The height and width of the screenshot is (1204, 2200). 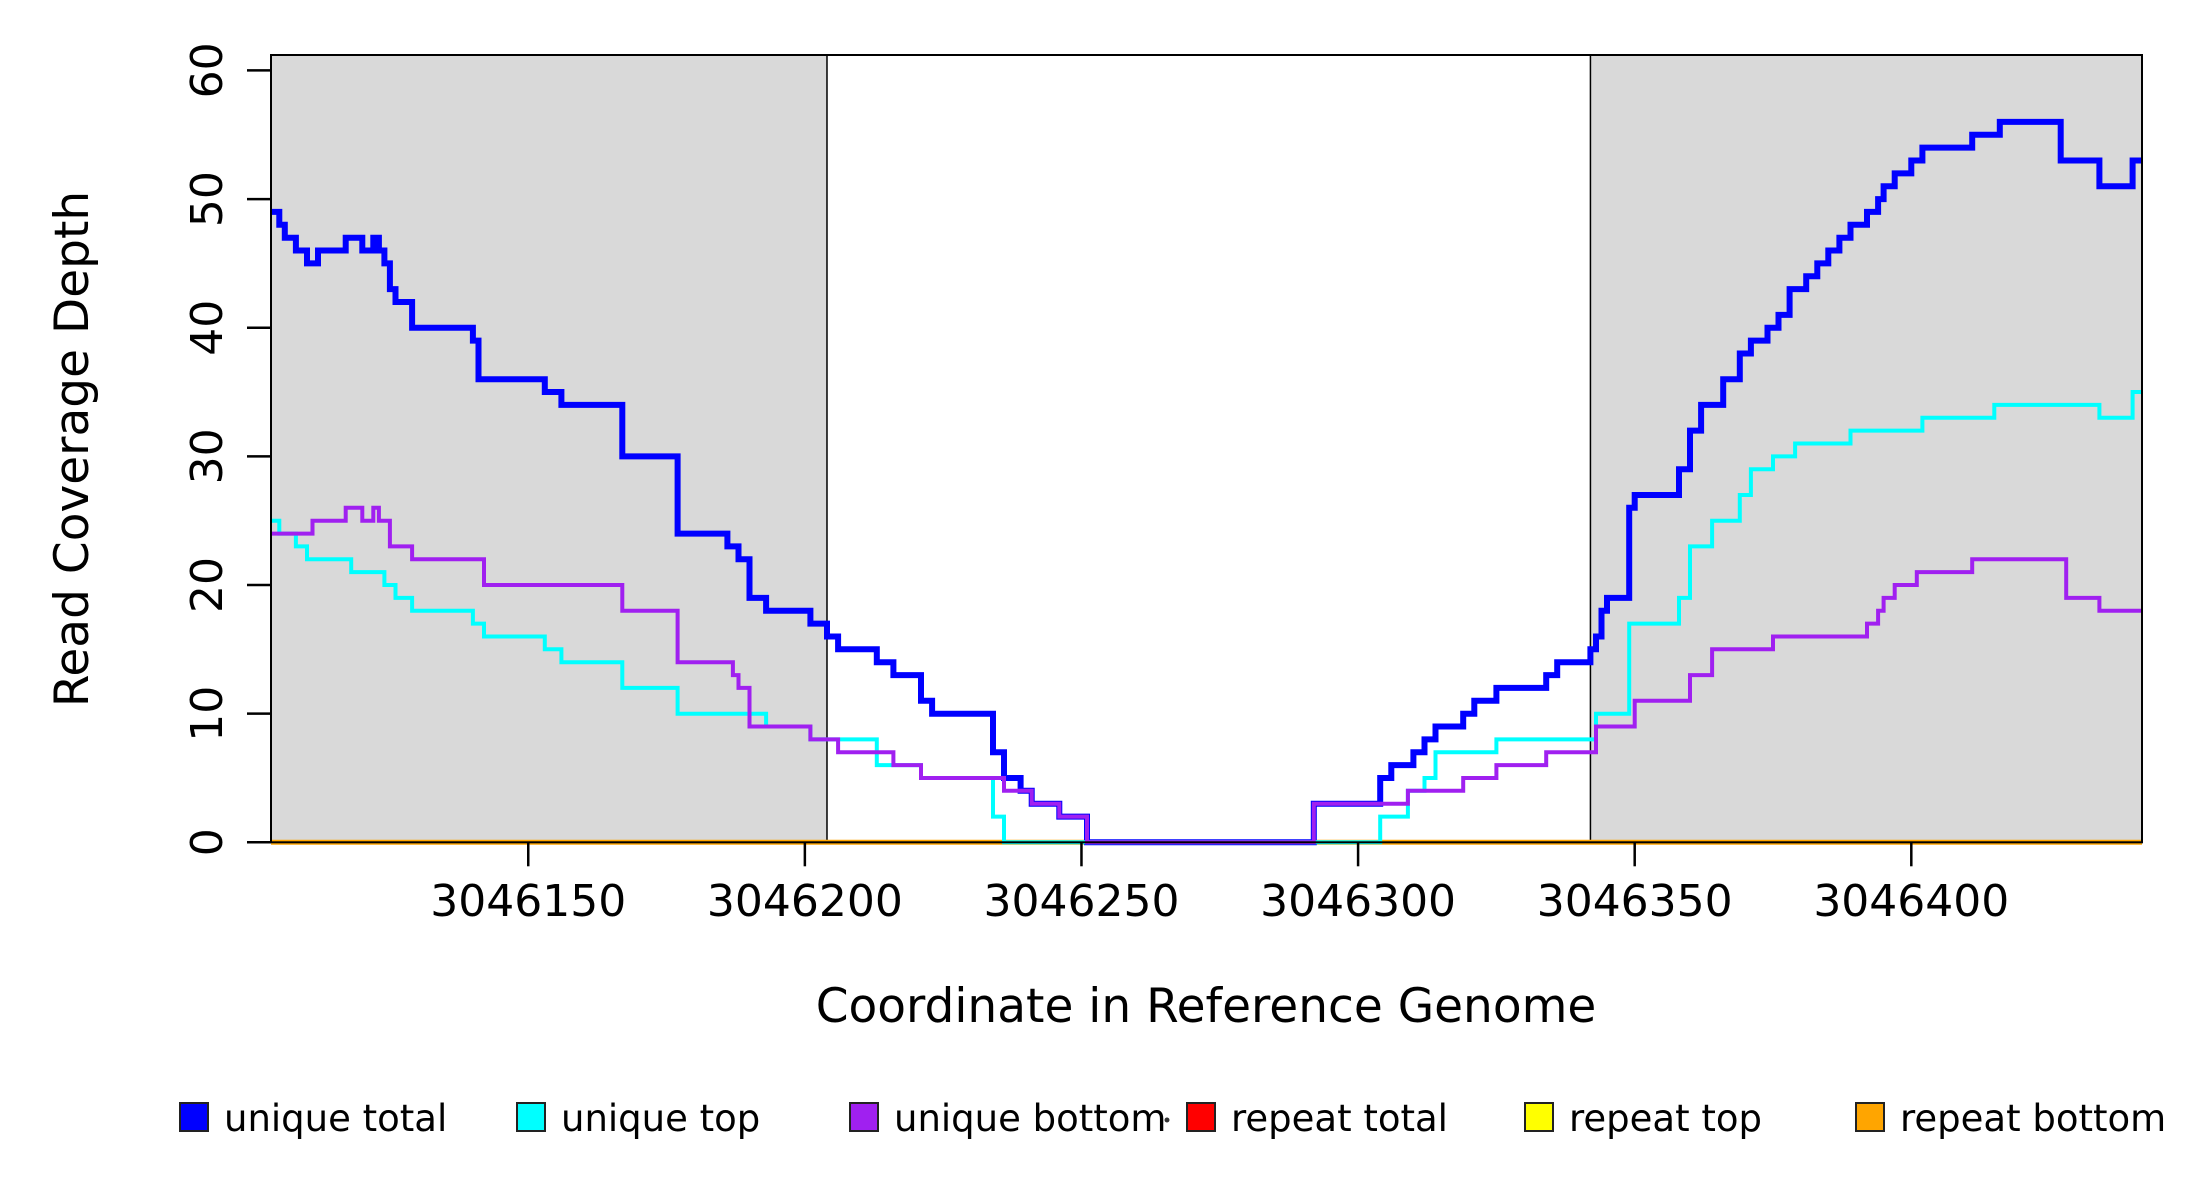 I want to click on legend-label-unique-top: unique top, so click(x=660, y=1118).